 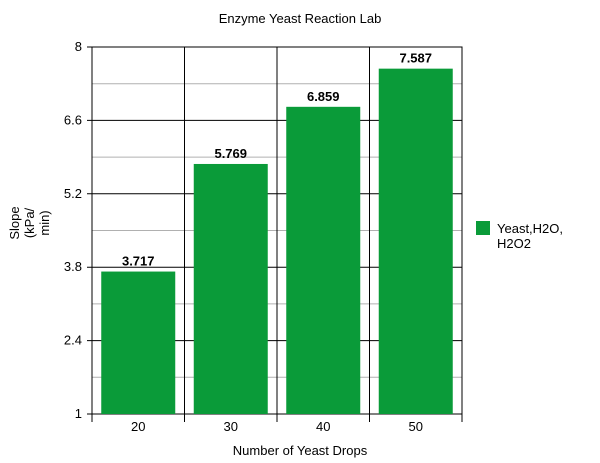 What do you see at coordinates (78, 413) in the screenshot?
I see `y-tick-label: 1` at bounding box center [78, 413].